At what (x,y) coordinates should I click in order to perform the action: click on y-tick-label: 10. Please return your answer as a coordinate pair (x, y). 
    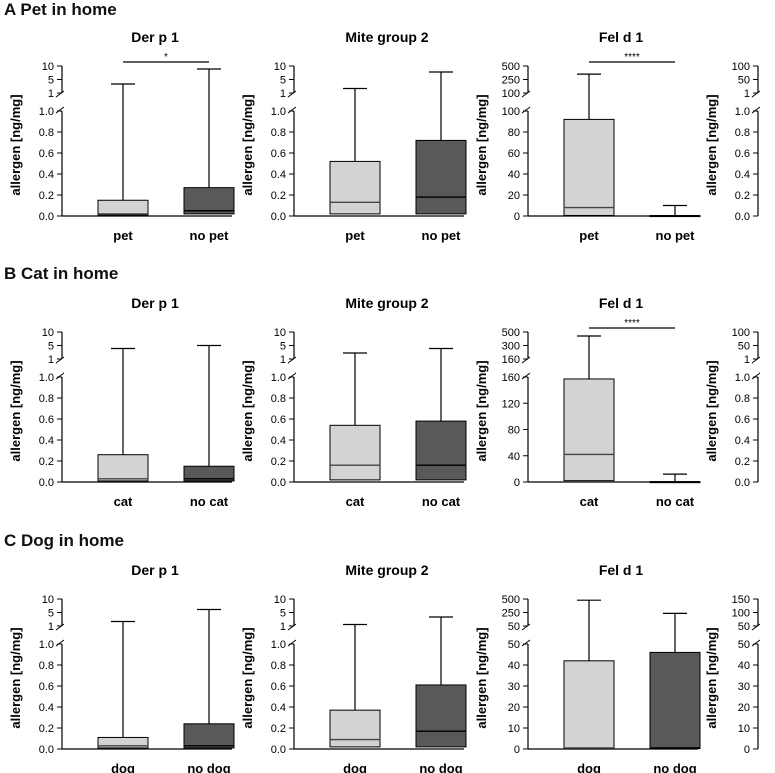
    Looking at the image, I should click on (48, 600).